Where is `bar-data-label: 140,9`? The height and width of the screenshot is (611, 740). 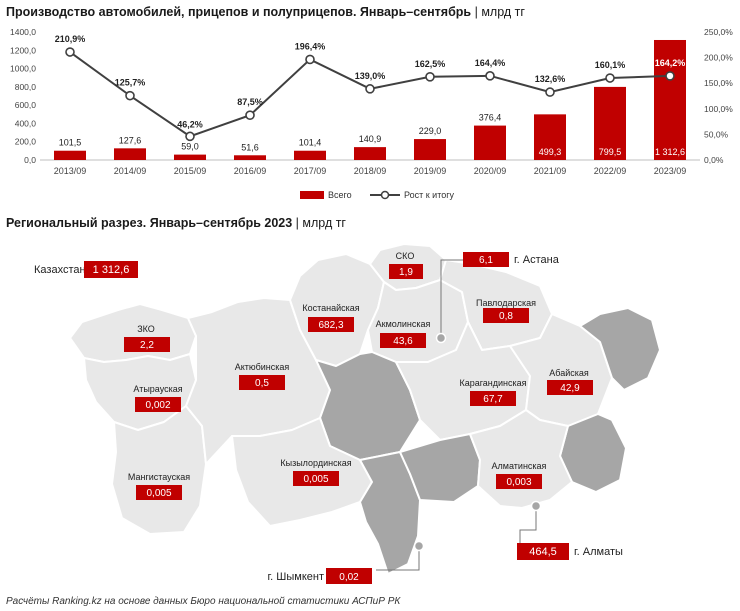 bar-data-label: 140,9 is located at coordinates (370, 139).